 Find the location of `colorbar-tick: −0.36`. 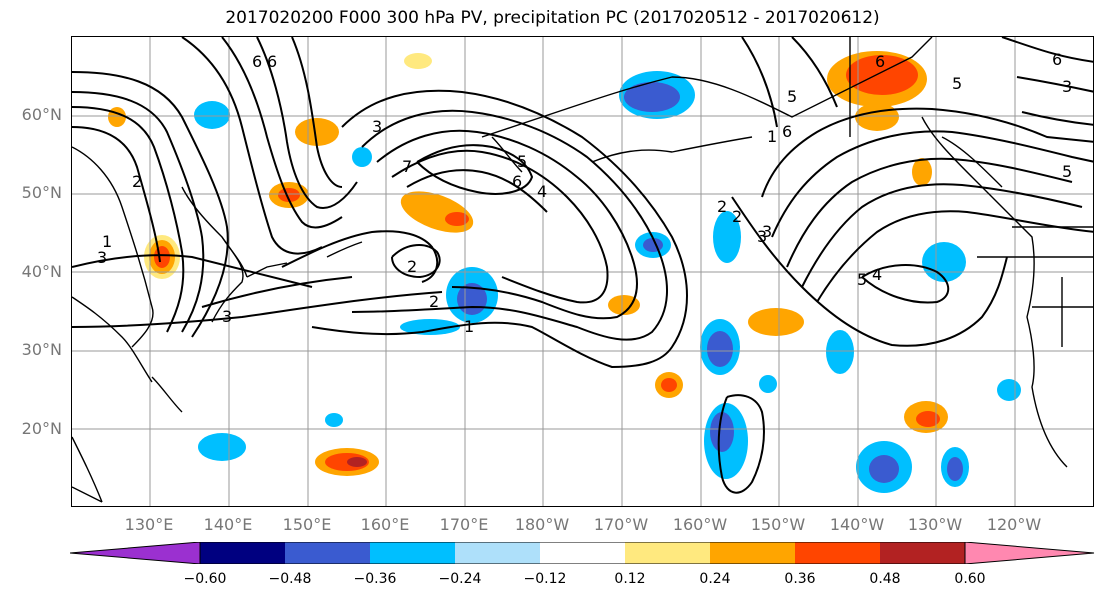

colorbar-tick: −0.36 is located at coordinates (375, 579).